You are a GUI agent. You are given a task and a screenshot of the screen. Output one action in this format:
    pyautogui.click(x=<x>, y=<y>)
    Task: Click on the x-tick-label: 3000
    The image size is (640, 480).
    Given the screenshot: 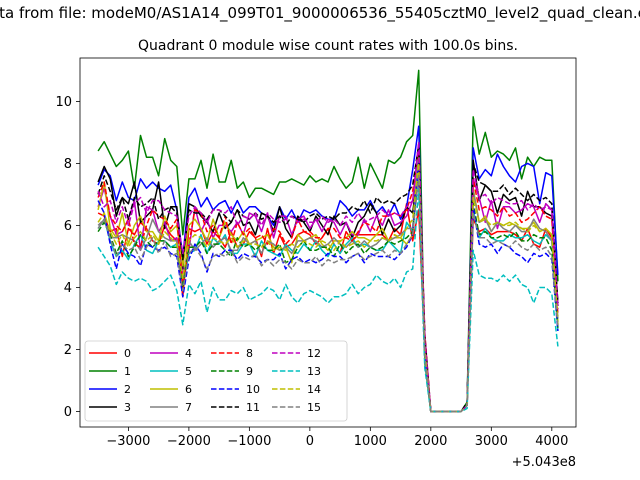 What is the action you would take?
    pyautogui.click(x=491, y=441)
    